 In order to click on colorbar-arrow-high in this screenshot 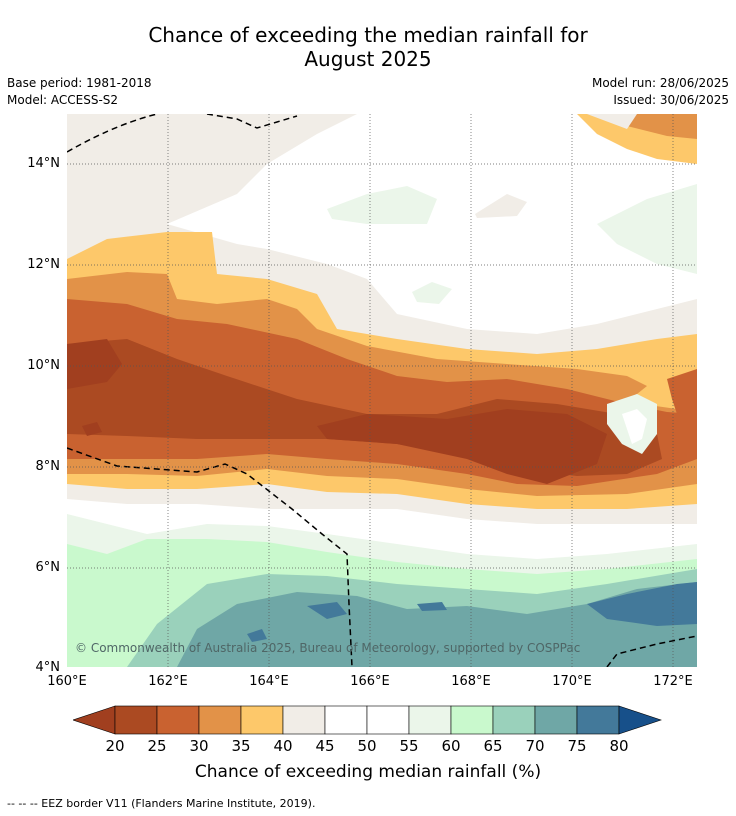, I will do `click(640, 720)`.